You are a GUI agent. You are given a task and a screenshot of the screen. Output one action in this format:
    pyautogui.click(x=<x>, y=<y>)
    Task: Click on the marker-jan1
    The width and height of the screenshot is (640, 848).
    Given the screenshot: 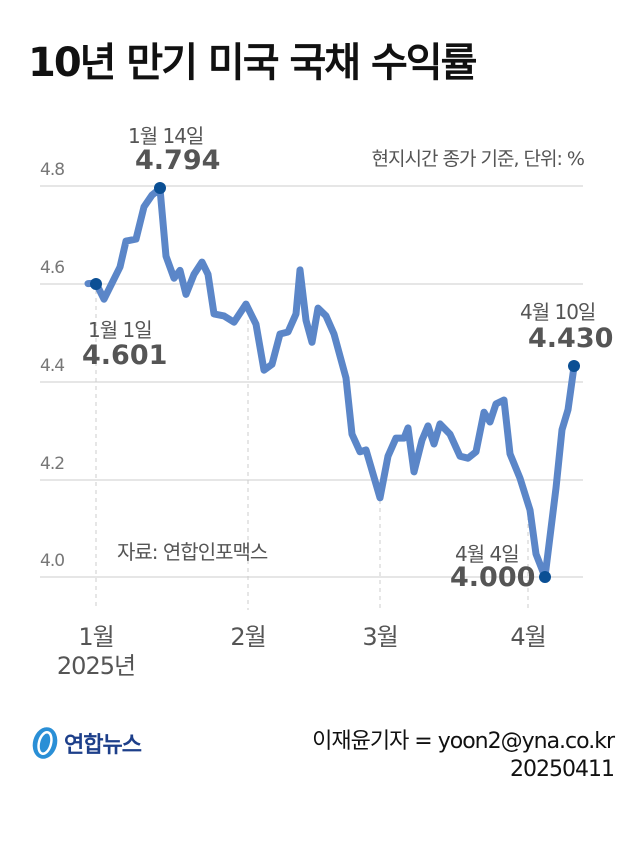 What is the action you would take?
    pyautogui.click(x=96, y=284)
    